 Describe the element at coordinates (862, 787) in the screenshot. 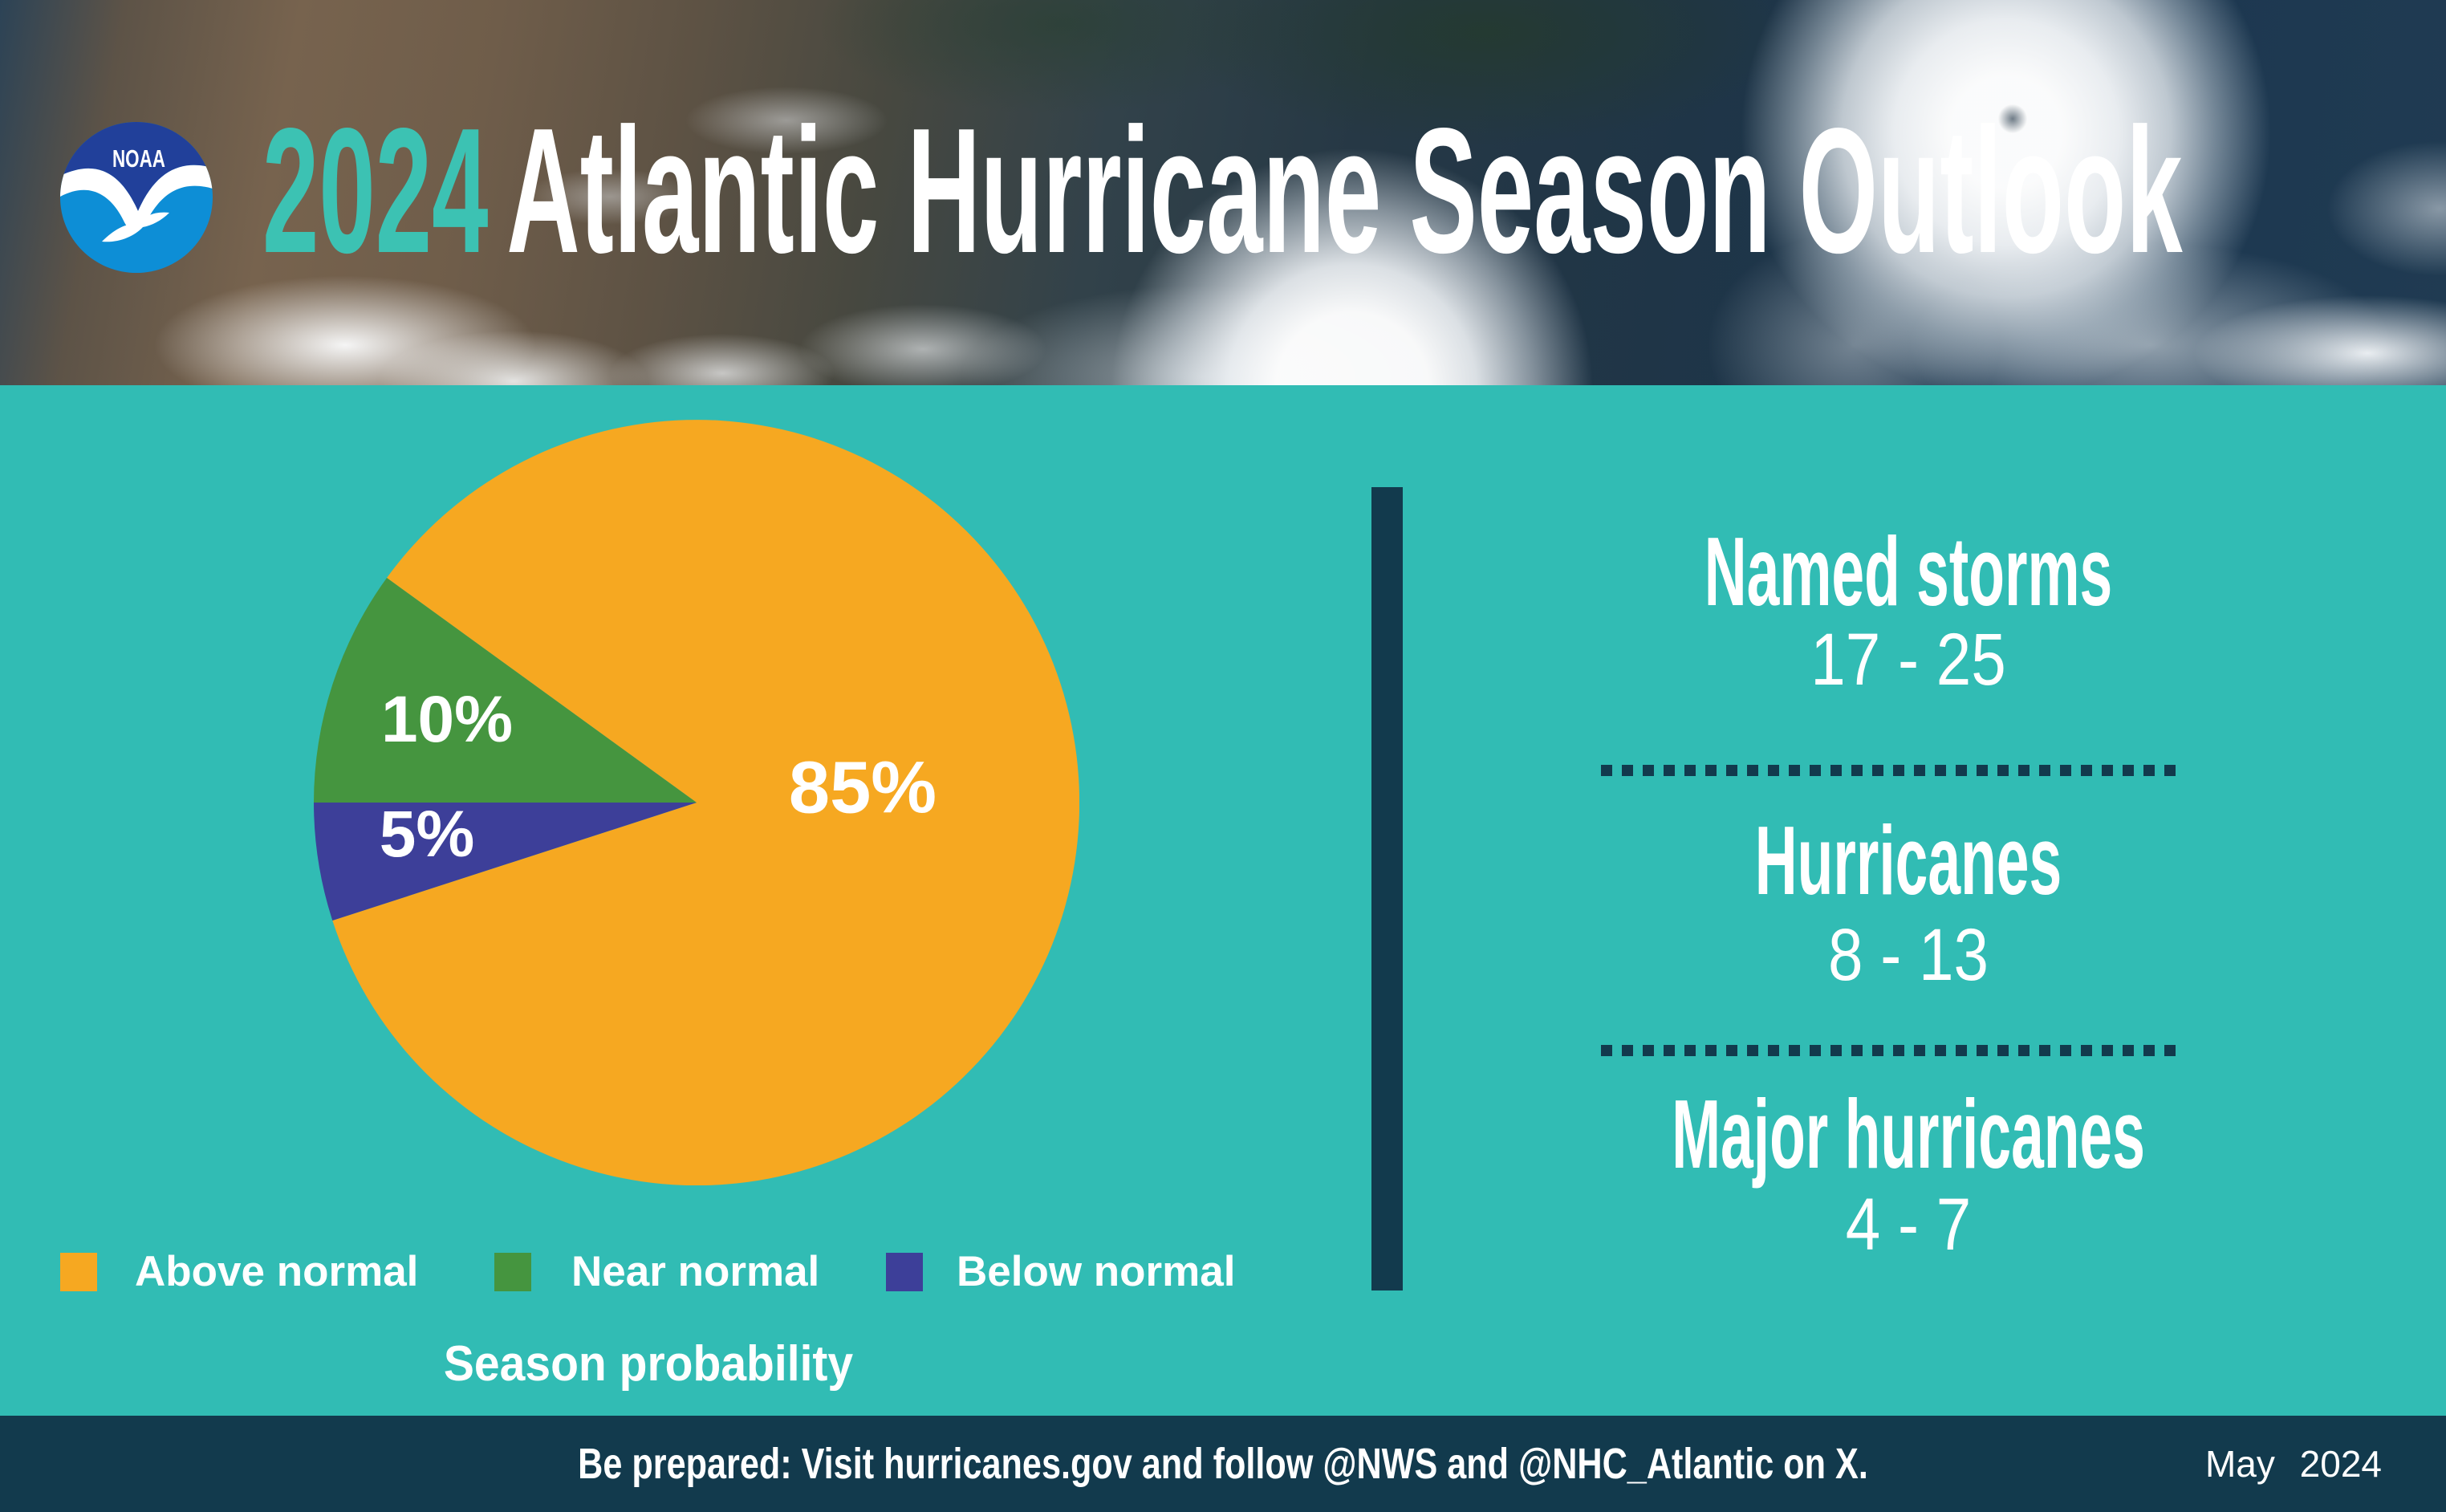

I see `pie-value-above-normal: 85%` at that location.